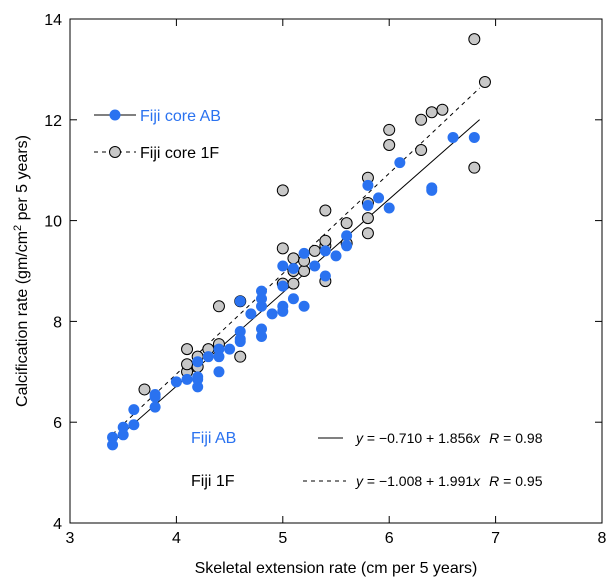  What do you see at coordinates (157, 135) in the screenshot?
I see `legend: Fiji core AB Fiji core 1F` at bounding box center [157, 135].